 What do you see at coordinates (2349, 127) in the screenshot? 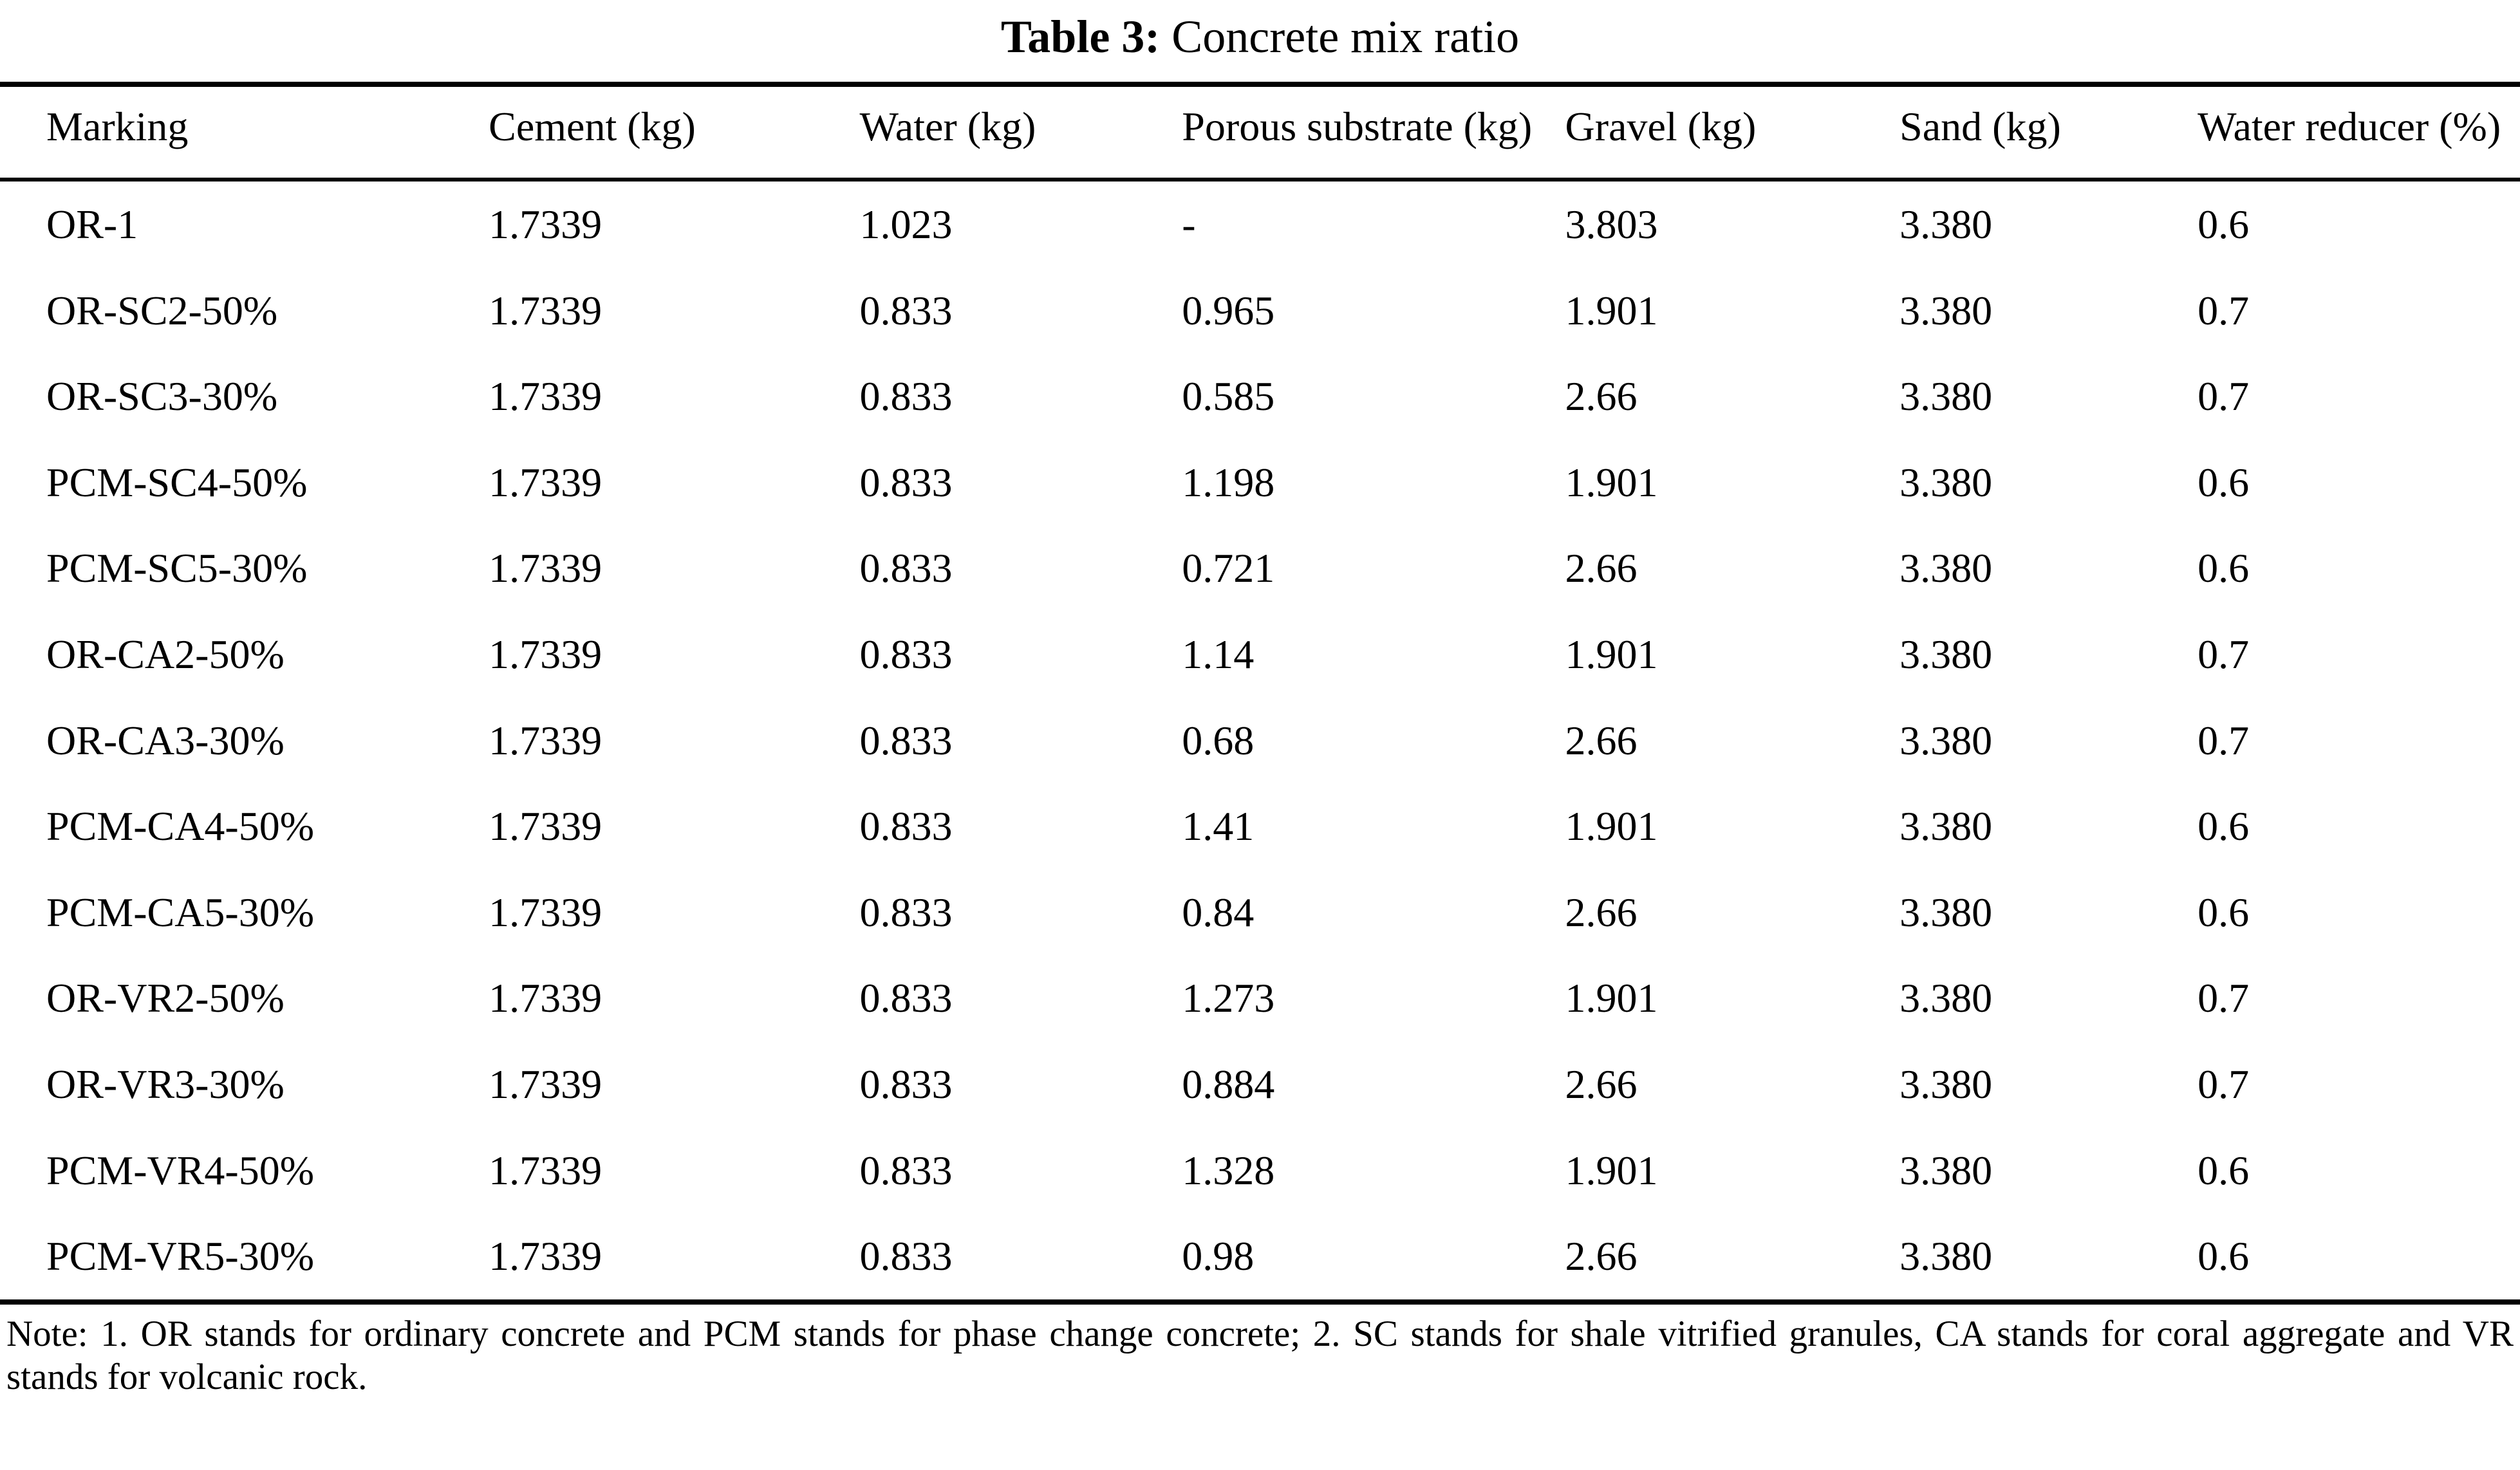
I see `column-header-6: Water reducer (%)` at bounding box center [2349, 127].